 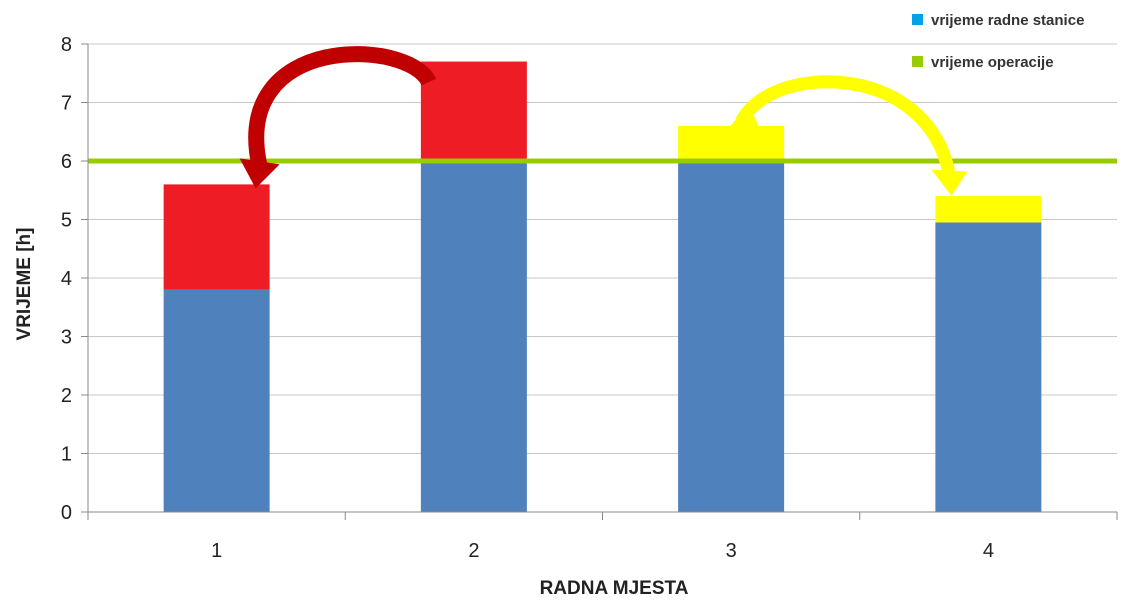 I want to click on legend-swatch-operation-time, so click(x=917, y=61).